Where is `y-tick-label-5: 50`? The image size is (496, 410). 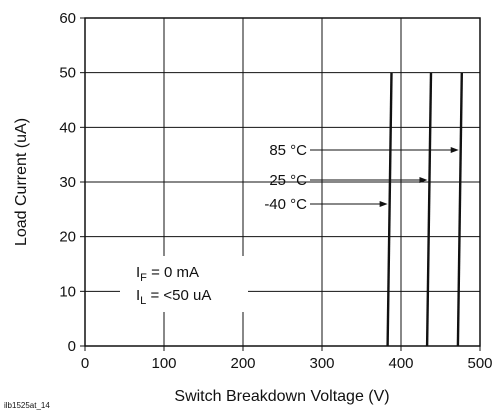
y-tick-label-5: 50 is located at coordinates (67, 73).